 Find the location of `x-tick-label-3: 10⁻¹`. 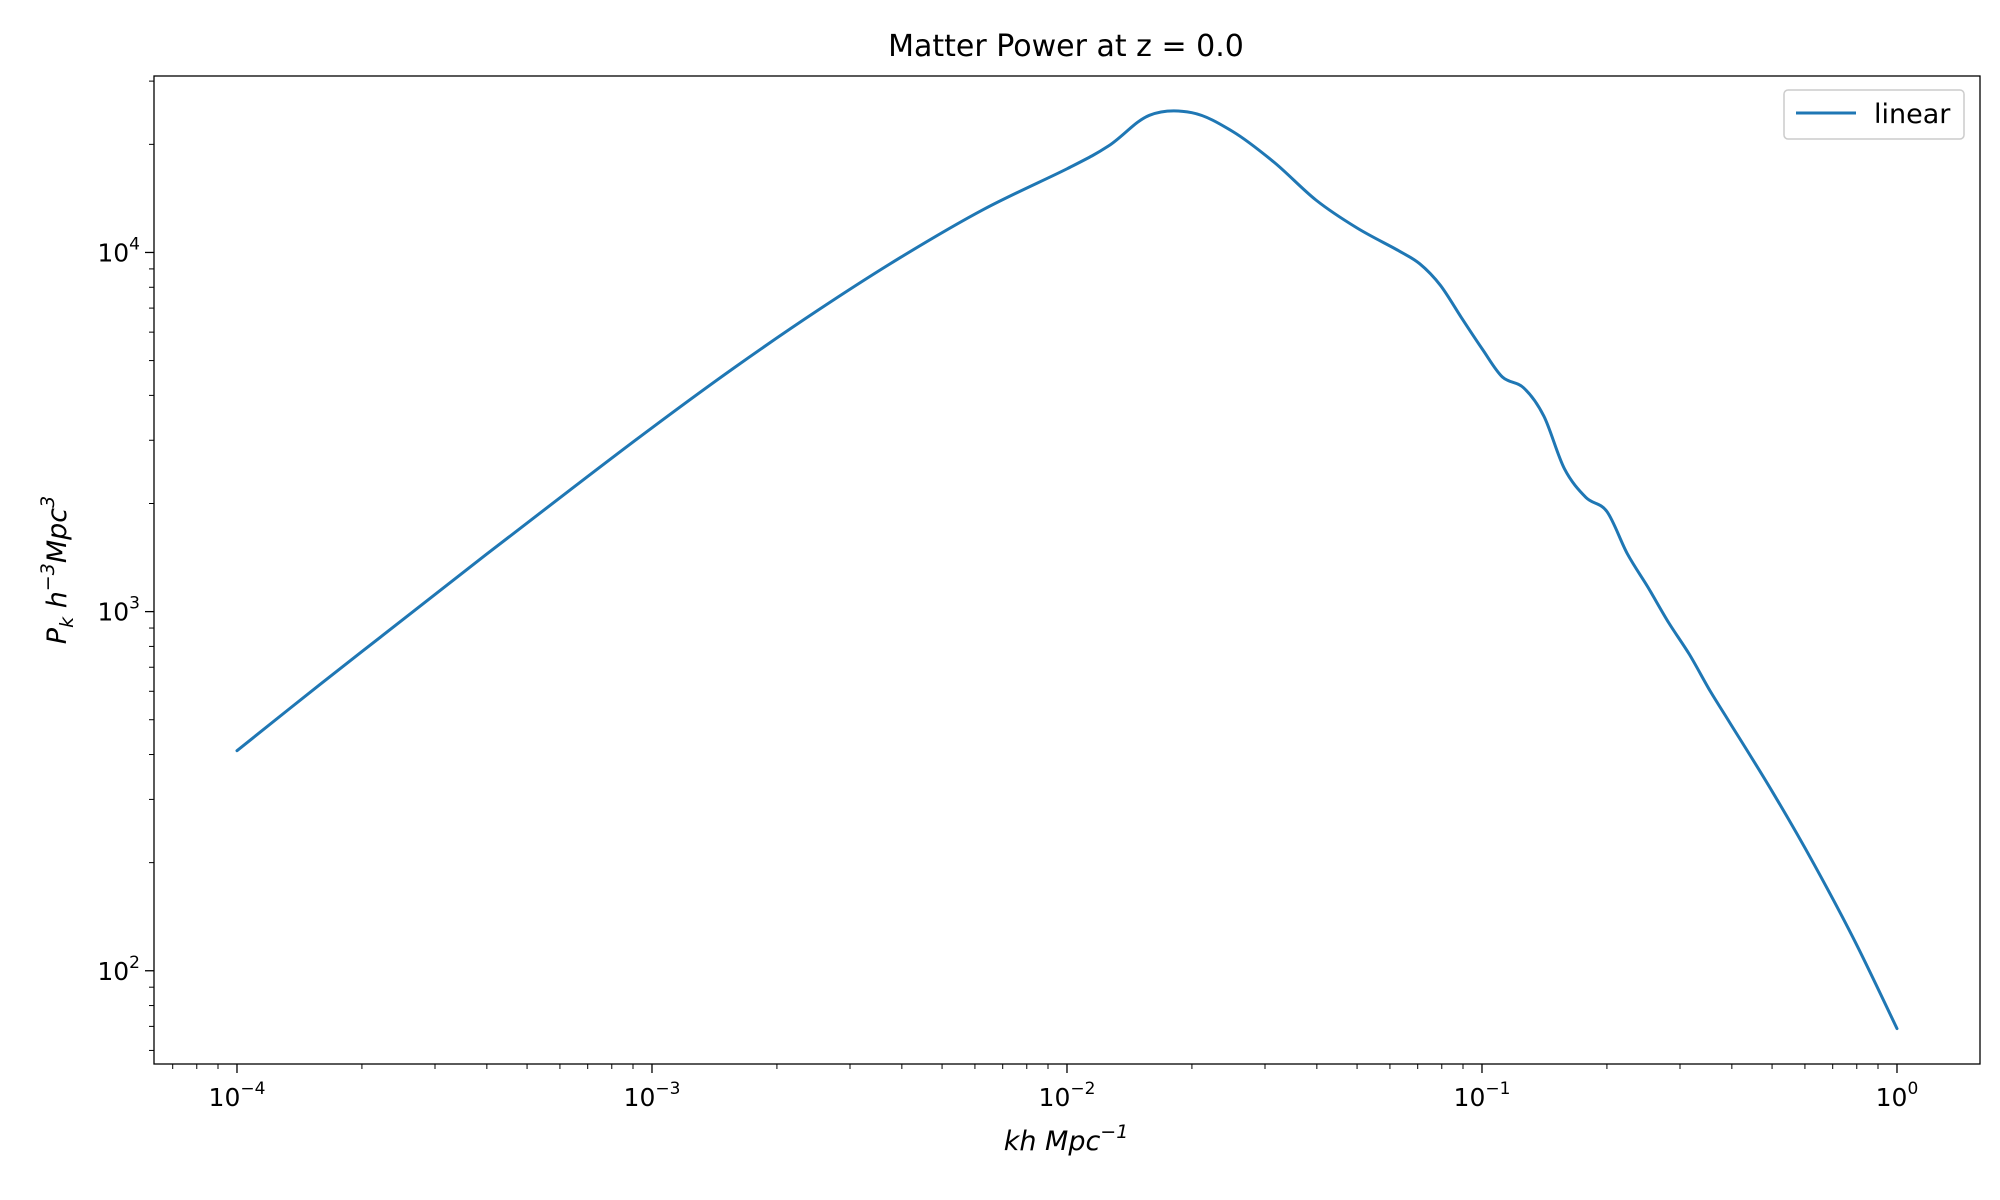

x-tick-label-3: 10⁻¹ is located at coordinates (1482, 1095).